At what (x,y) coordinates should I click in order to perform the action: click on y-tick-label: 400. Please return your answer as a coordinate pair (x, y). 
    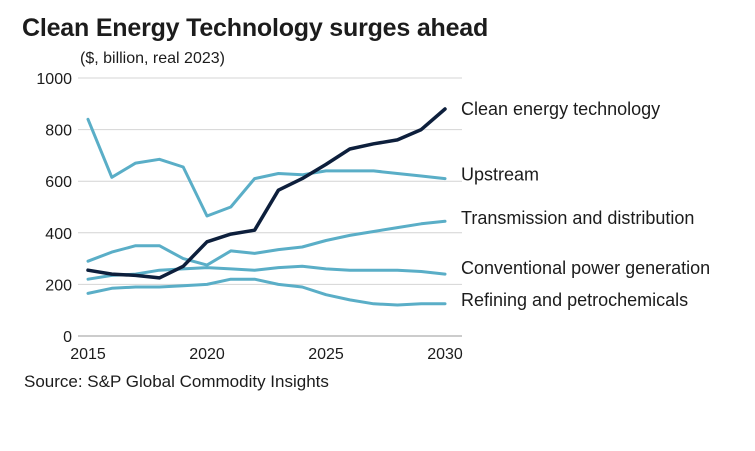
    Looking at the image, I should click on (58, 234).